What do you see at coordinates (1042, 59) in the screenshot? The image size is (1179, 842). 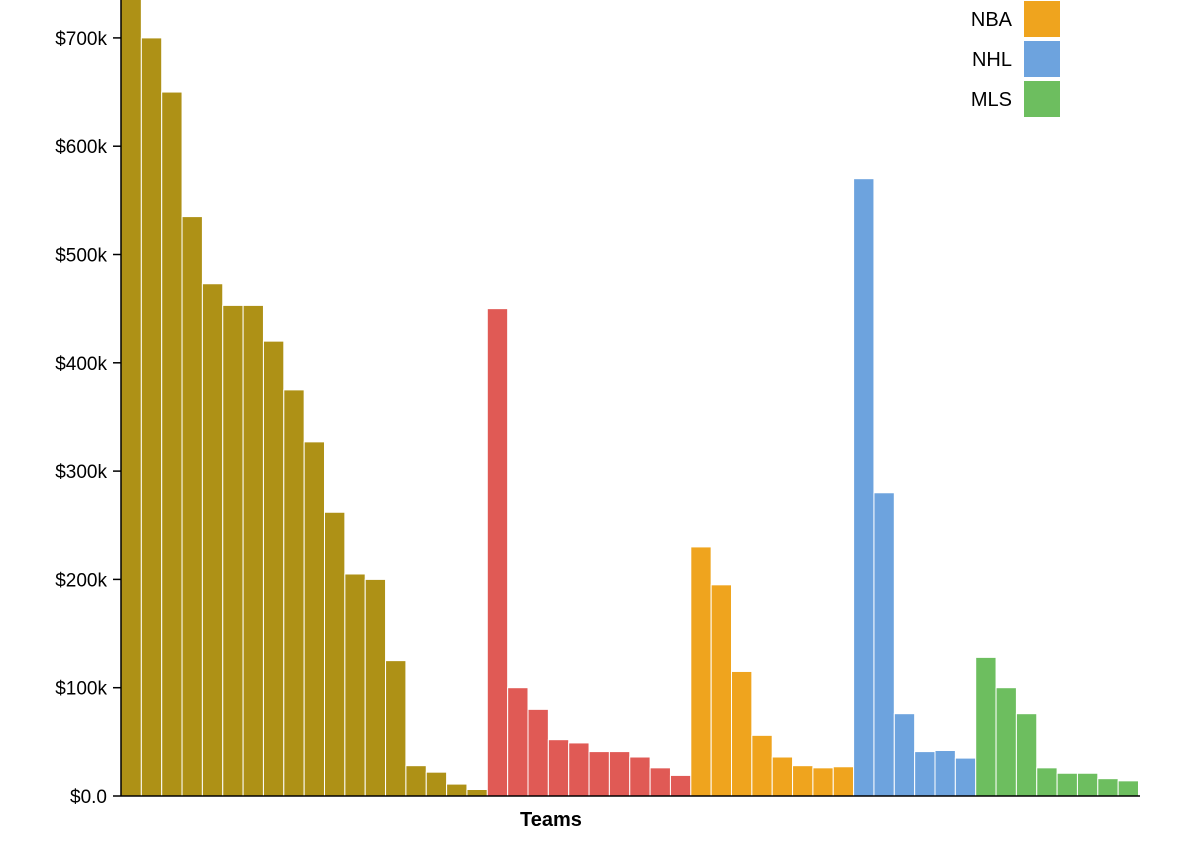 I see `legend-swatch-nhl` at bounding box center [1042, 59].